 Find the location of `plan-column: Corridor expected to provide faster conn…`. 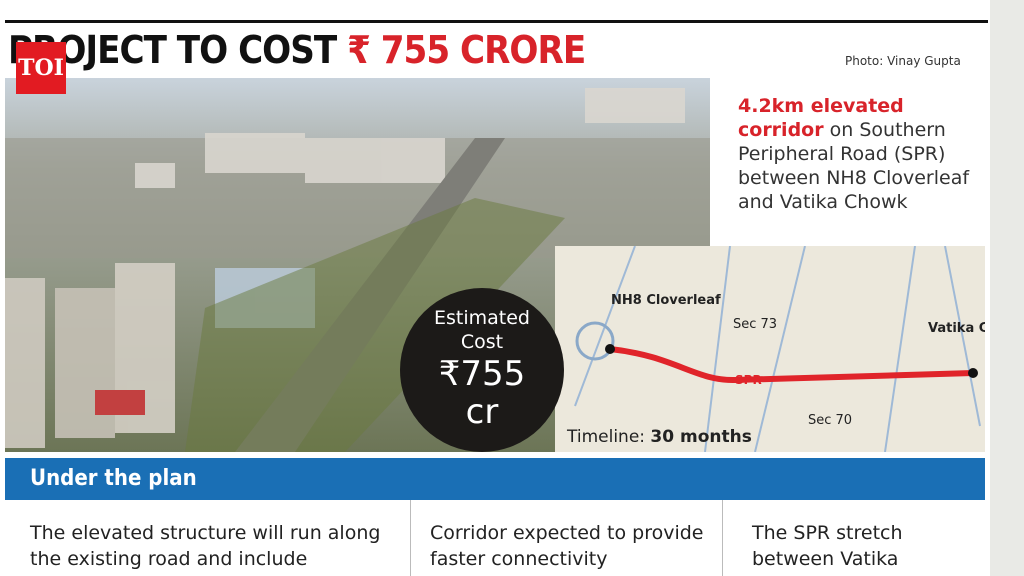

plan-column: Corridor expected to provide faster conn… is located at coordinates (567, 546).